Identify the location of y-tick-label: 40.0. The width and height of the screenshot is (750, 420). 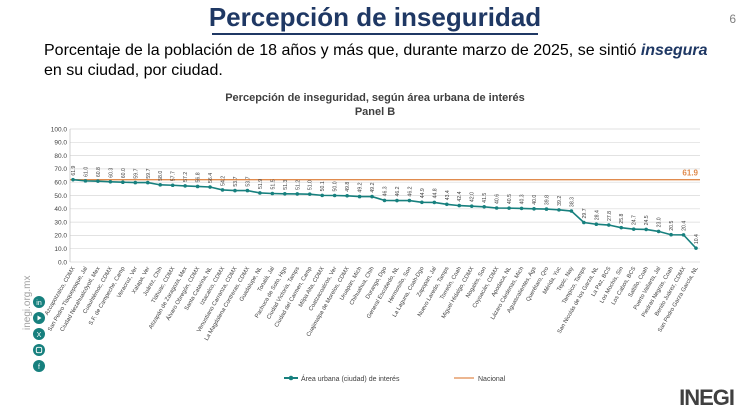
(60, 209).